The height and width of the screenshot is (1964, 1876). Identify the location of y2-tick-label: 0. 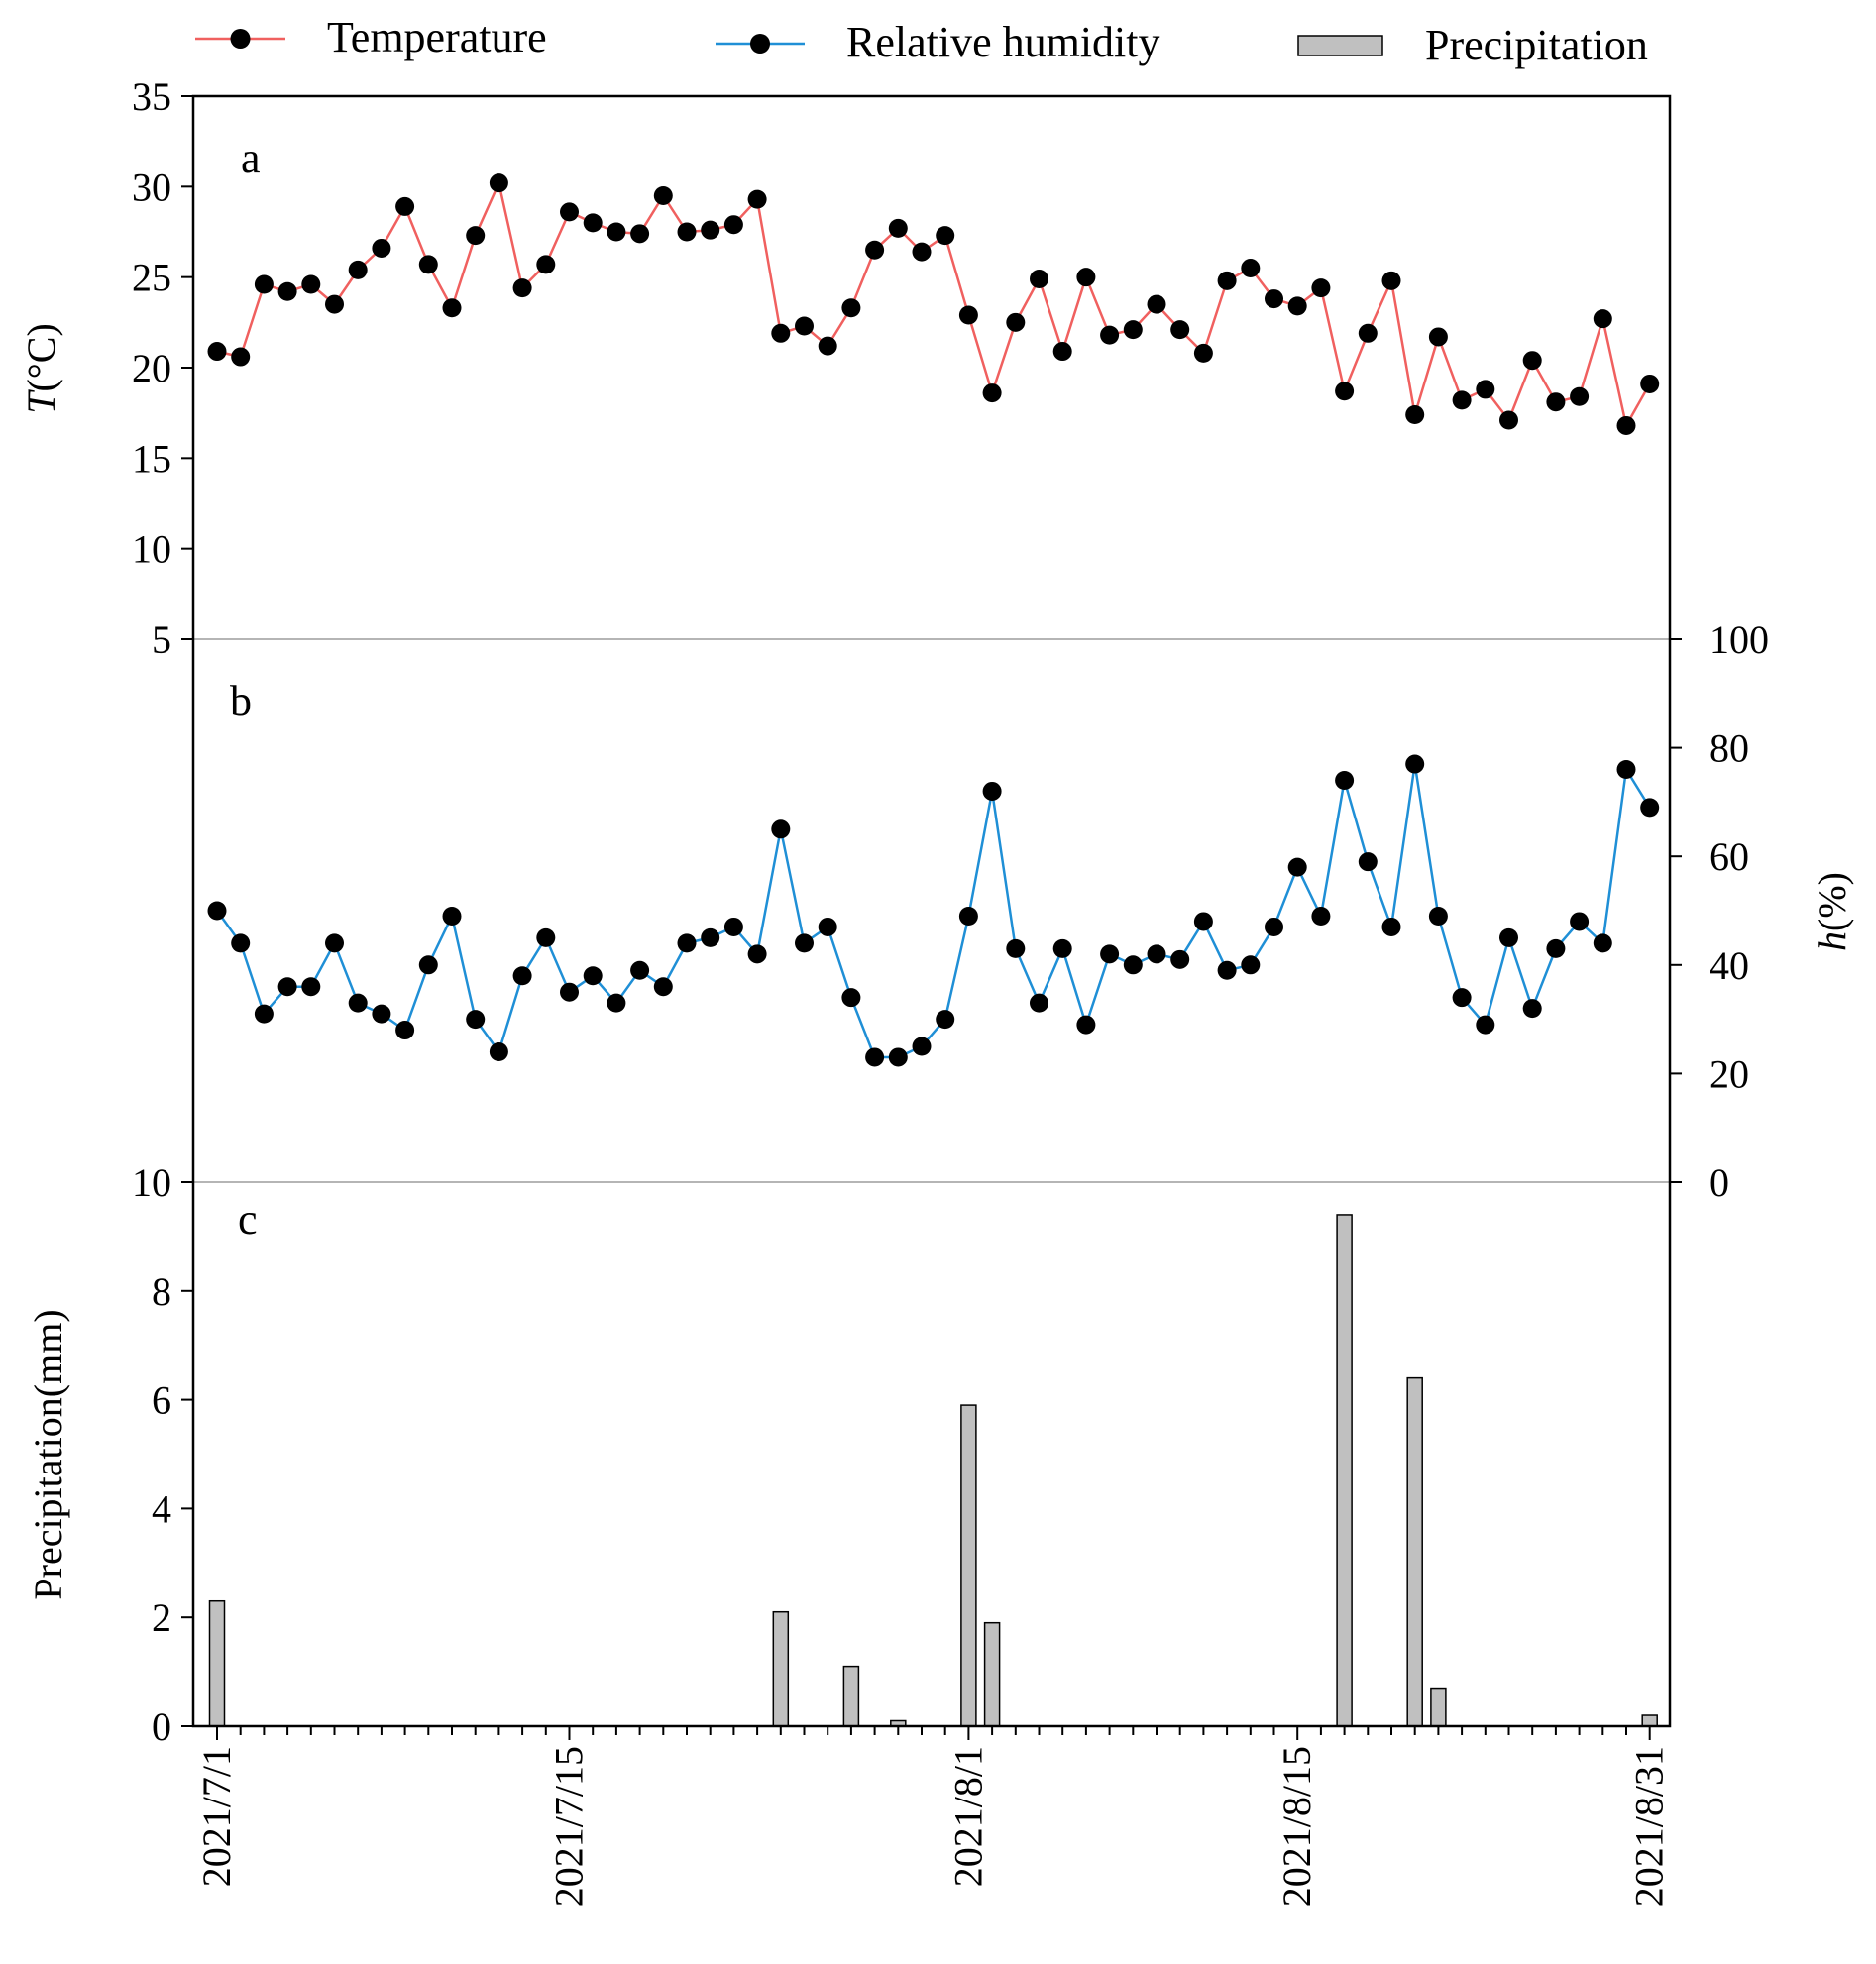
(1719, 1183).